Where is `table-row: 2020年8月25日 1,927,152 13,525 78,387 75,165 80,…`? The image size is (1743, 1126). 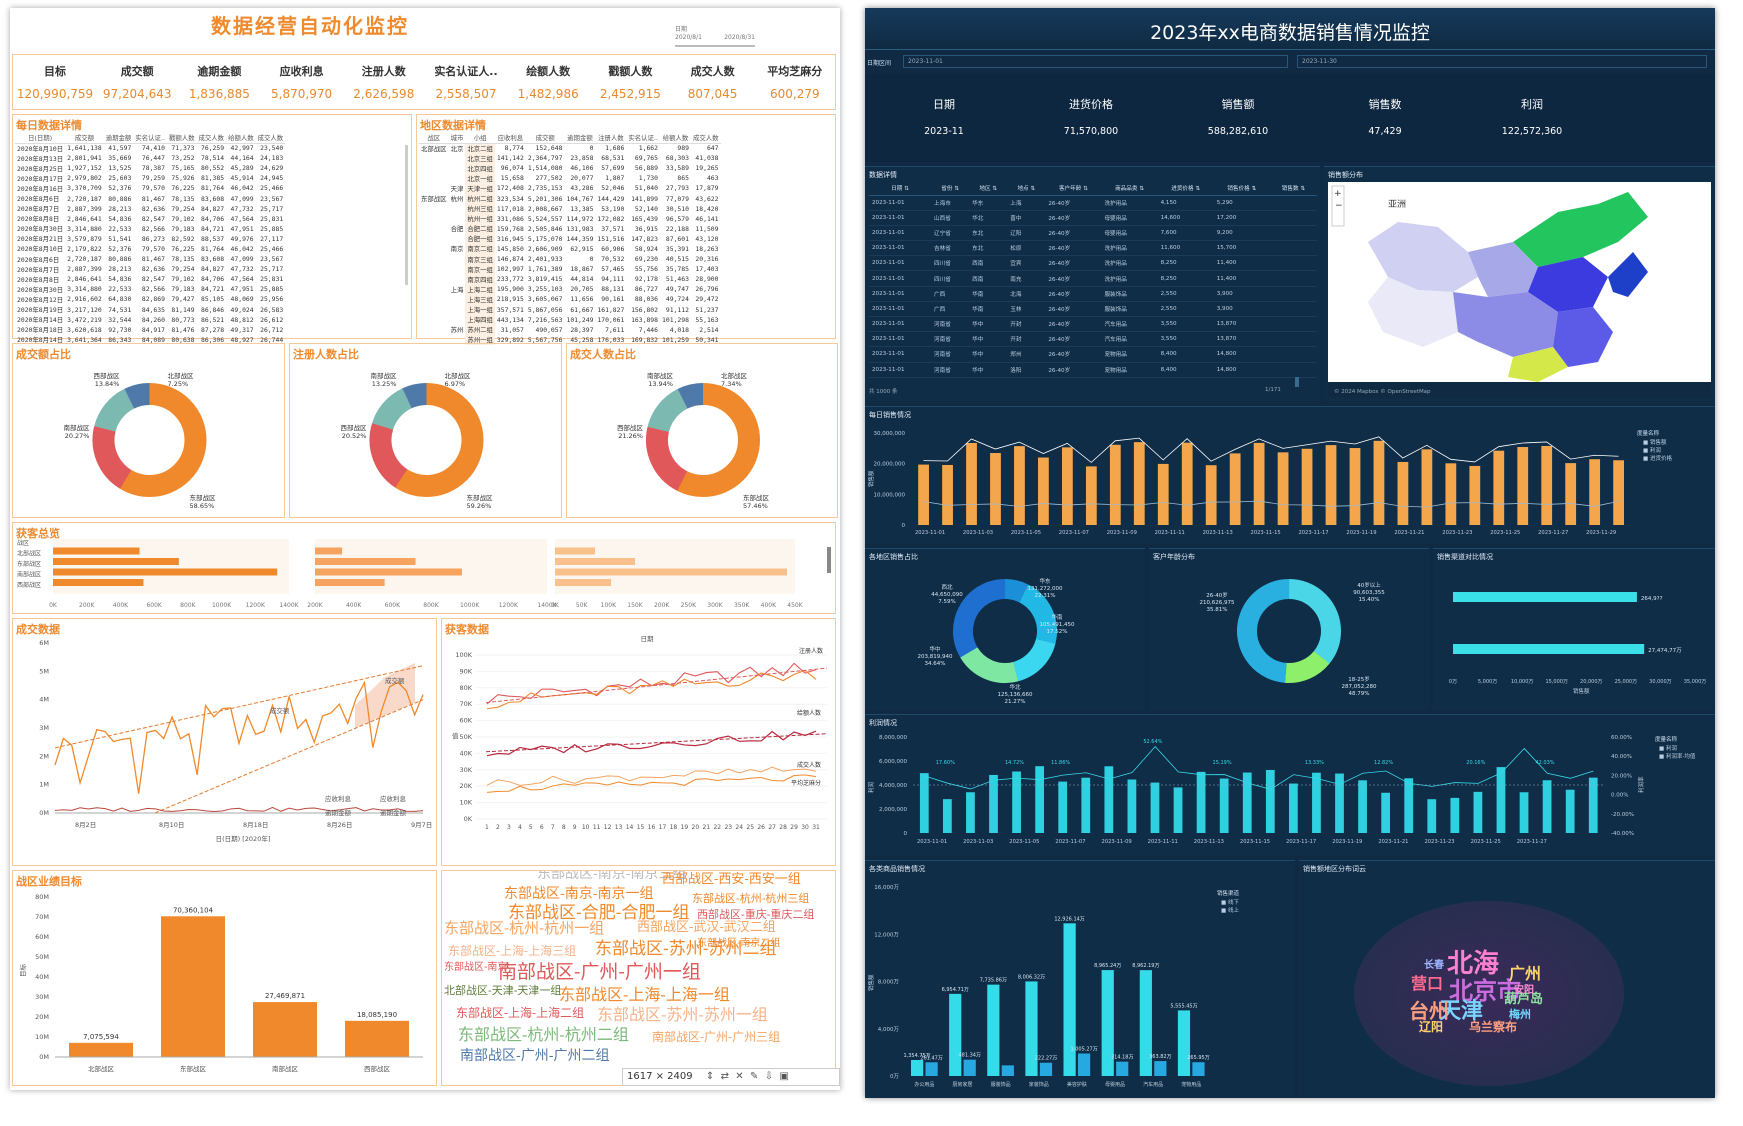 table-row: 2020年8月25日 1,927,152 13,525 78,387 75,165 80,… is located at coordinates (150, 168).